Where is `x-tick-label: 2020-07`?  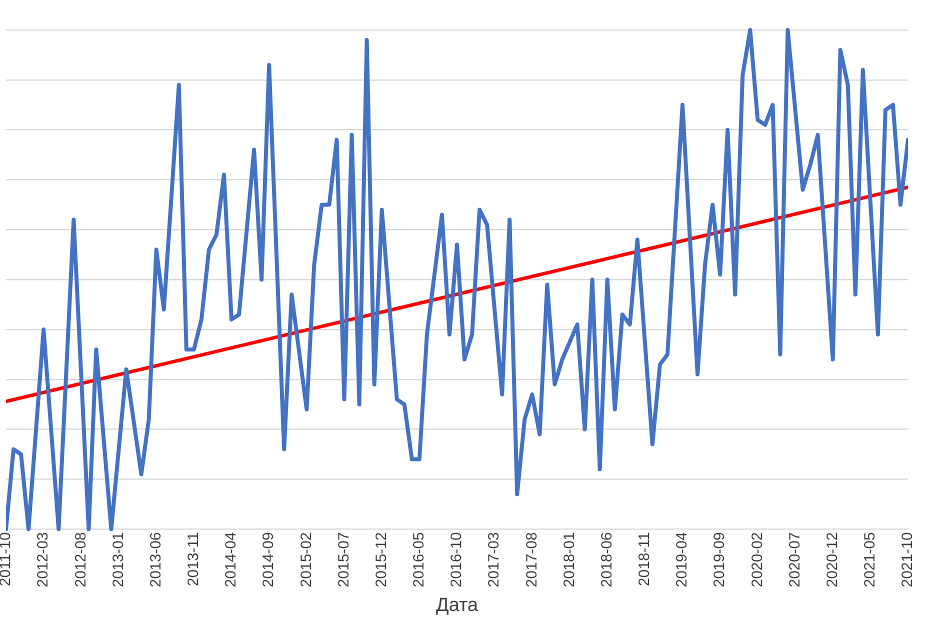
x-tick-label: 2020-07 is located at coordinates (795, 560).